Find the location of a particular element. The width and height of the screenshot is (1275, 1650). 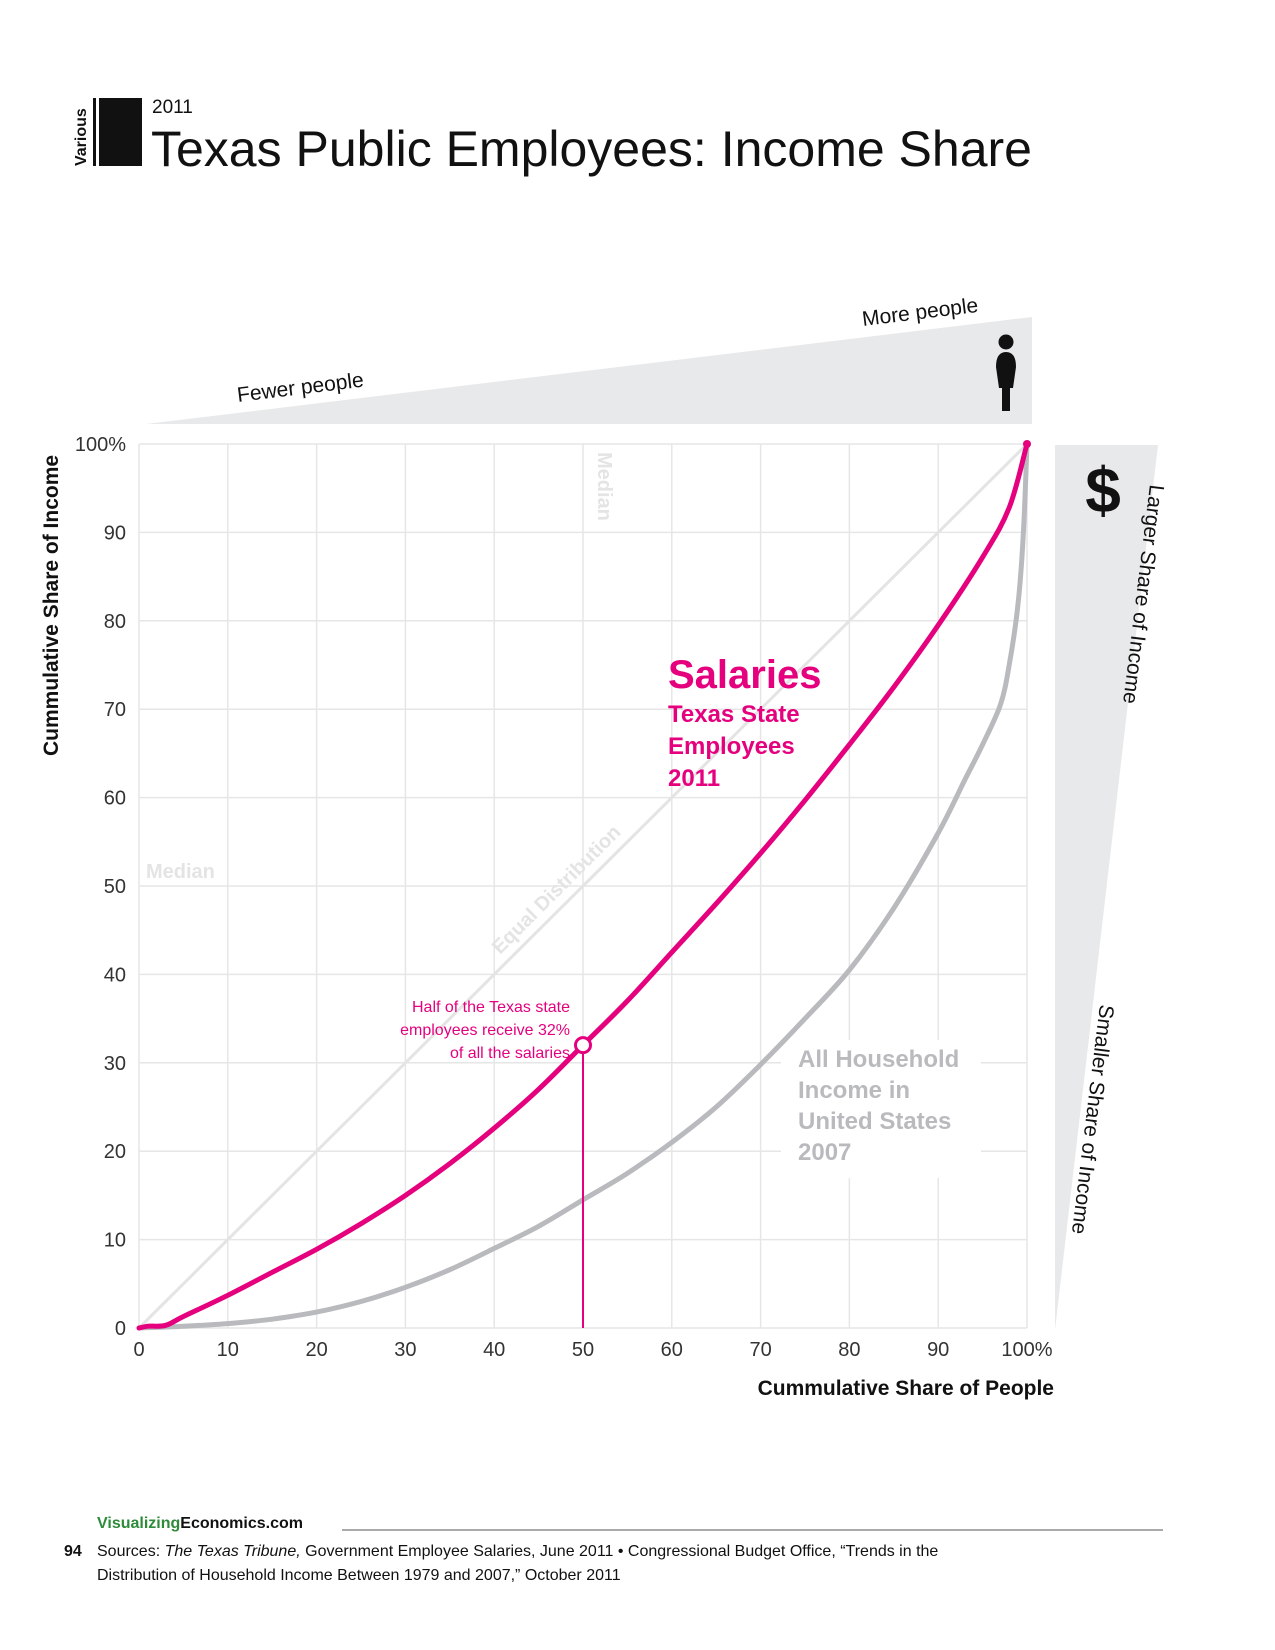

income-wedge is located at coordinates (1106, 887).